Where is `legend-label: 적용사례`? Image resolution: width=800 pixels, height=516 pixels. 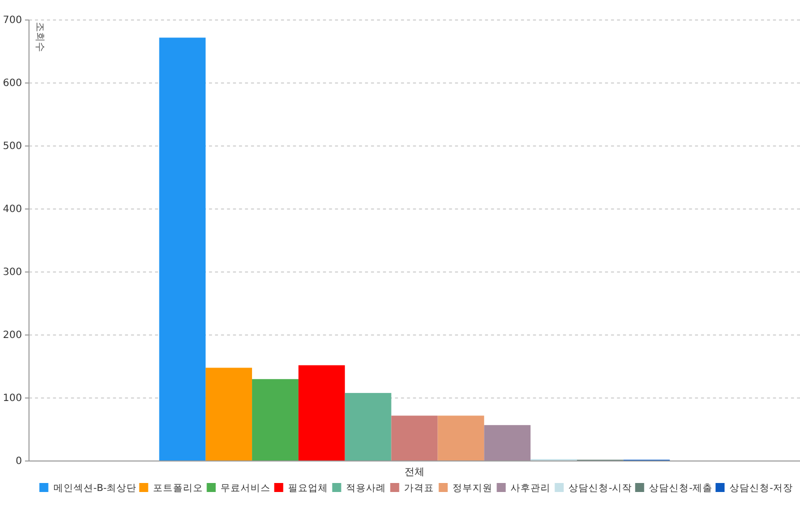
legend-label: 적용사례 is located at coordinates (366, 488).